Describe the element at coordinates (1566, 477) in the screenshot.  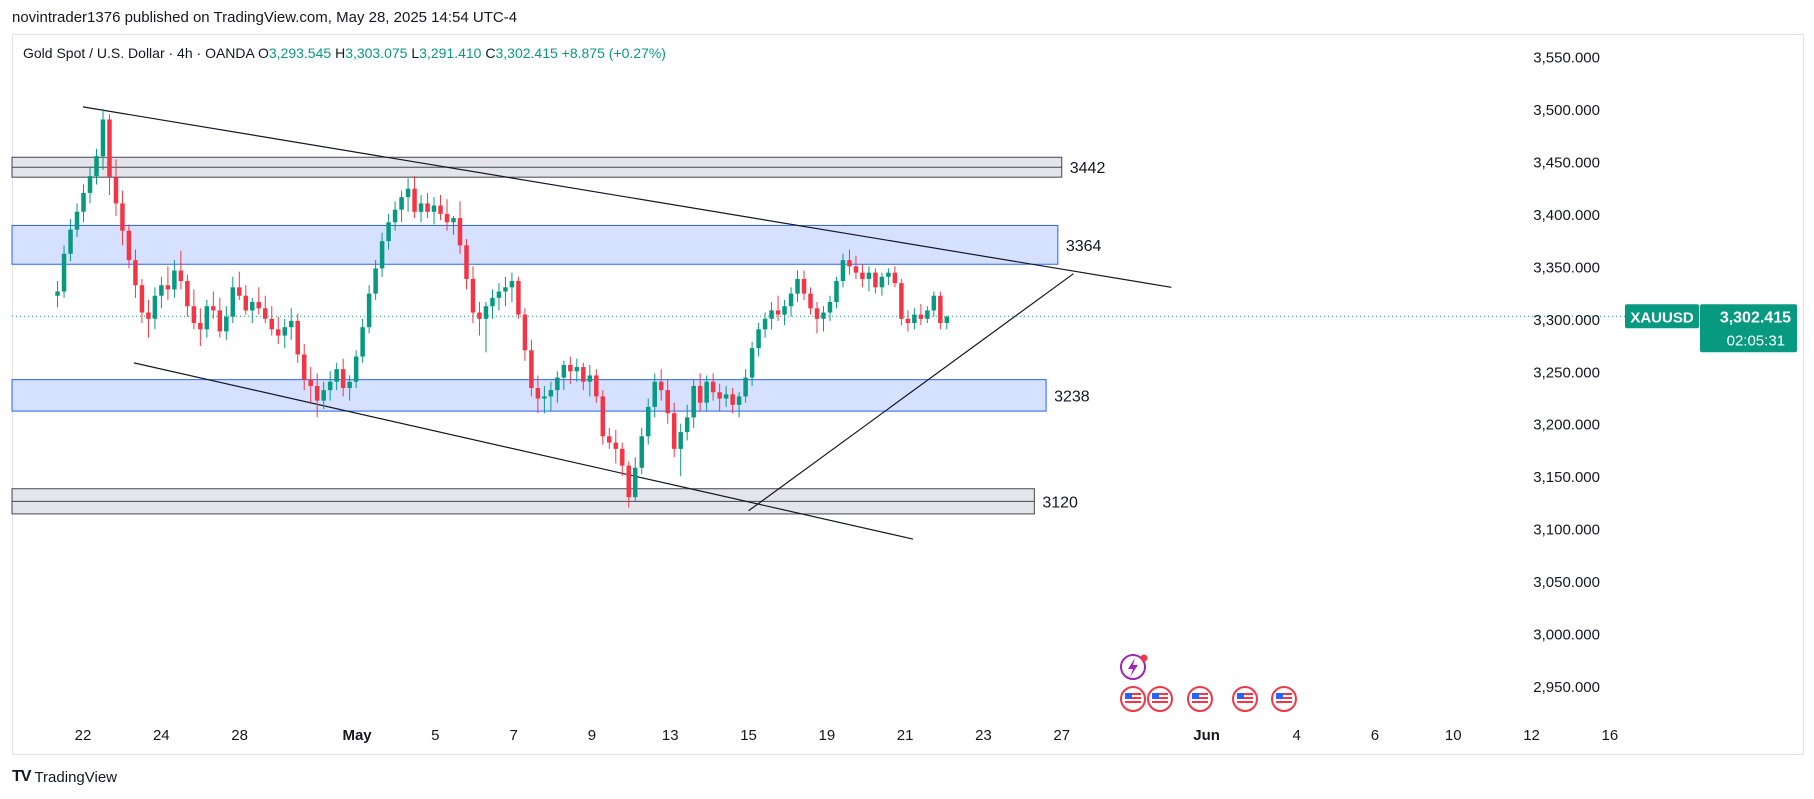
I see `y-tick-label: 3,150.000` at that location.